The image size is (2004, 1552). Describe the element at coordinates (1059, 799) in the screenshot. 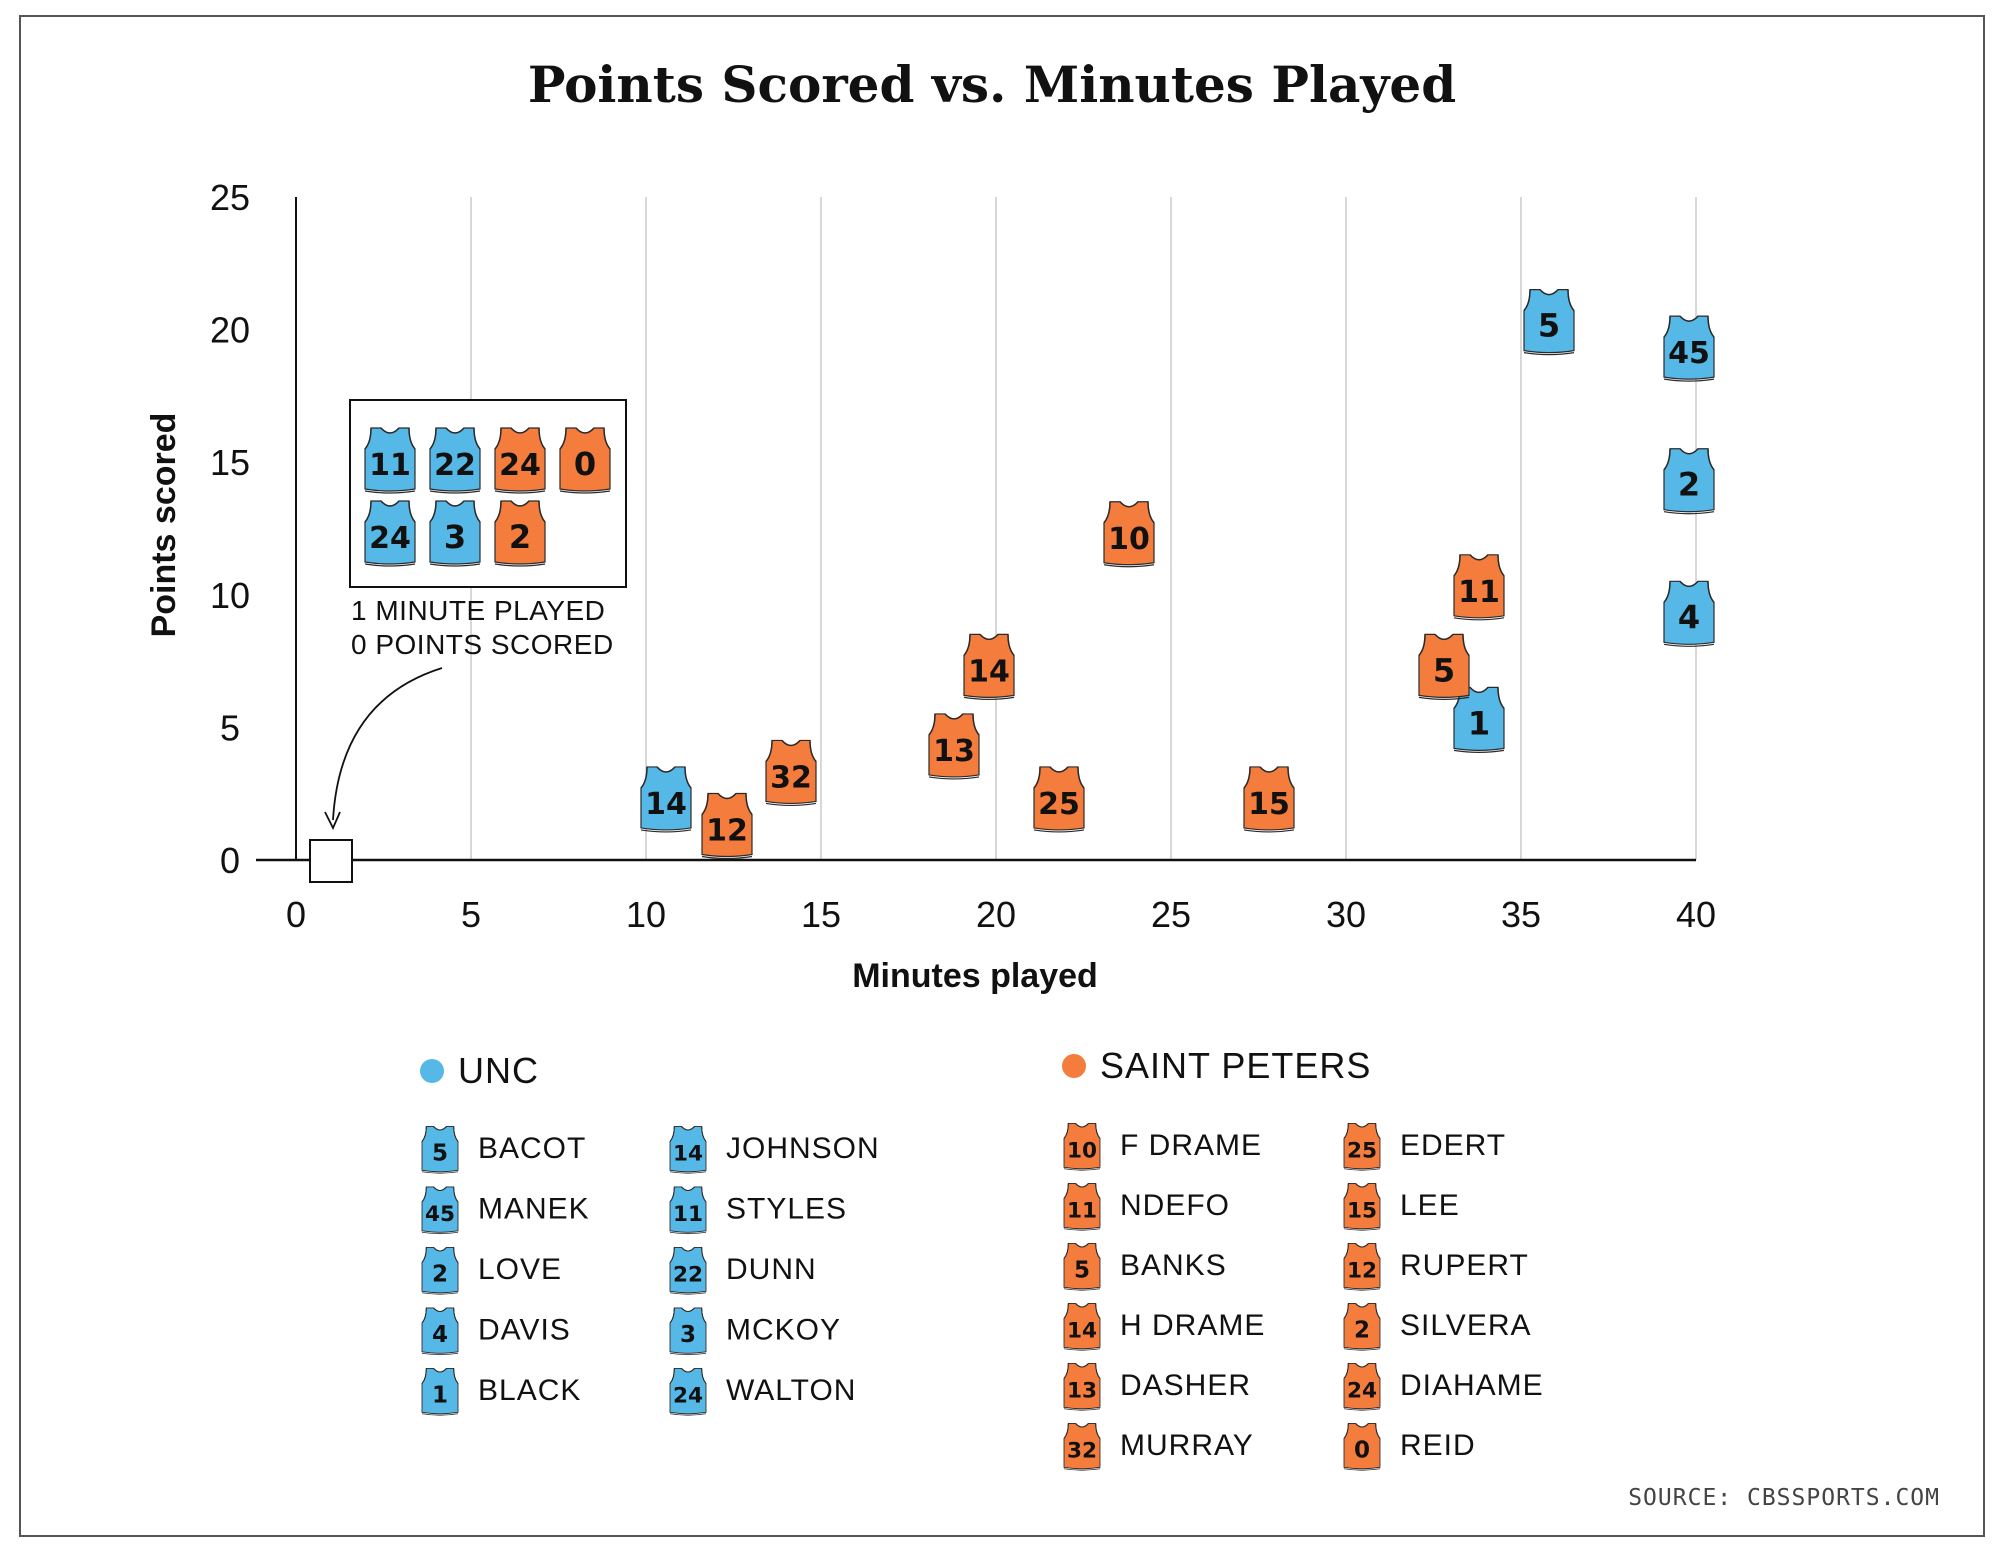

I see `point-saint-peters-25: 25` at that location.